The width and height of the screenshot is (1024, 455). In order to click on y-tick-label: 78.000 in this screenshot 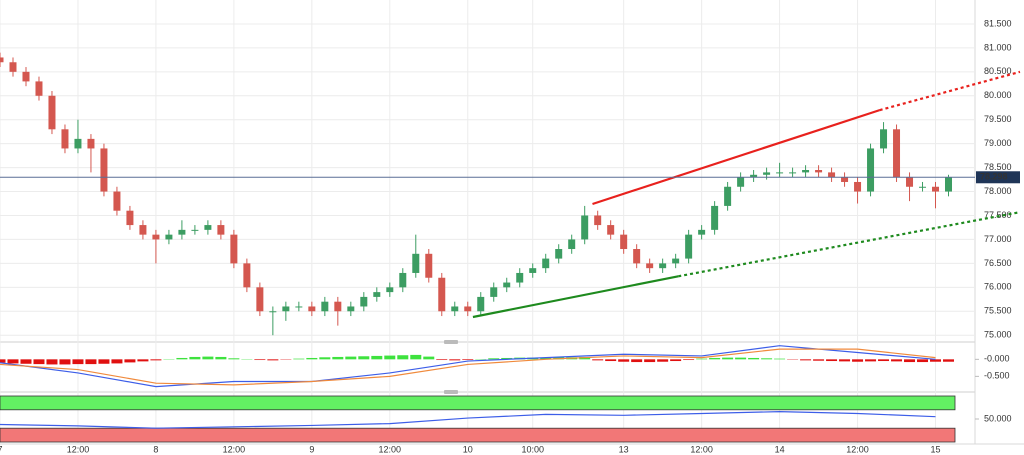, I will do `click(998, 191)`.